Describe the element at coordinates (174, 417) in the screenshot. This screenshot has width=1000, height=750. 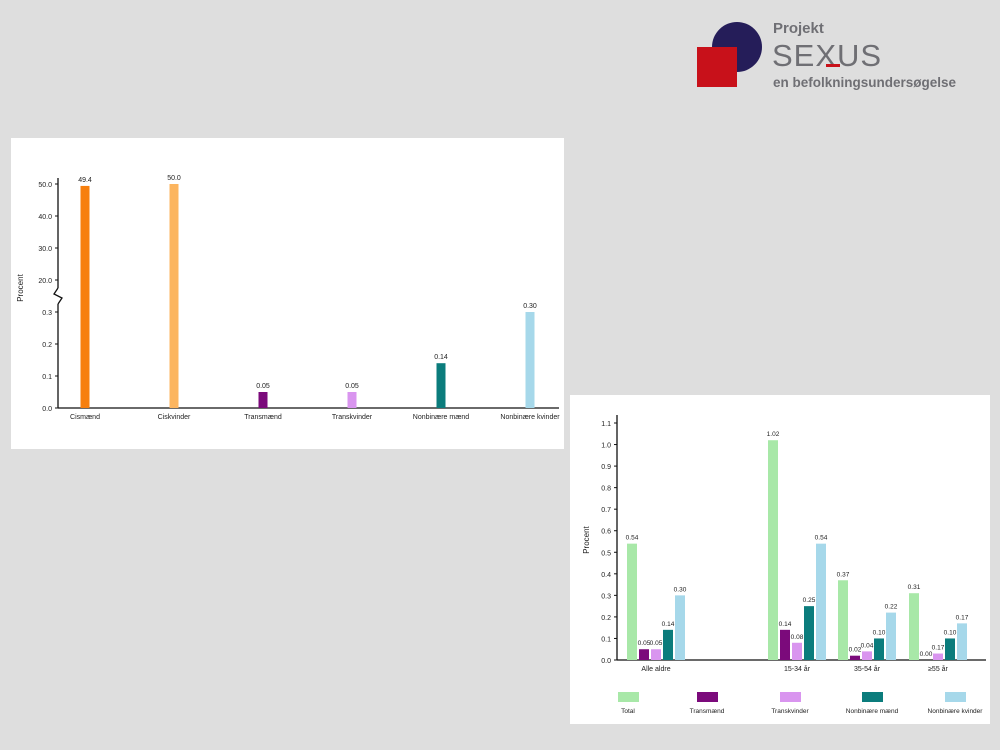
I see `x-tick-label: Ciskvinder` at that location.